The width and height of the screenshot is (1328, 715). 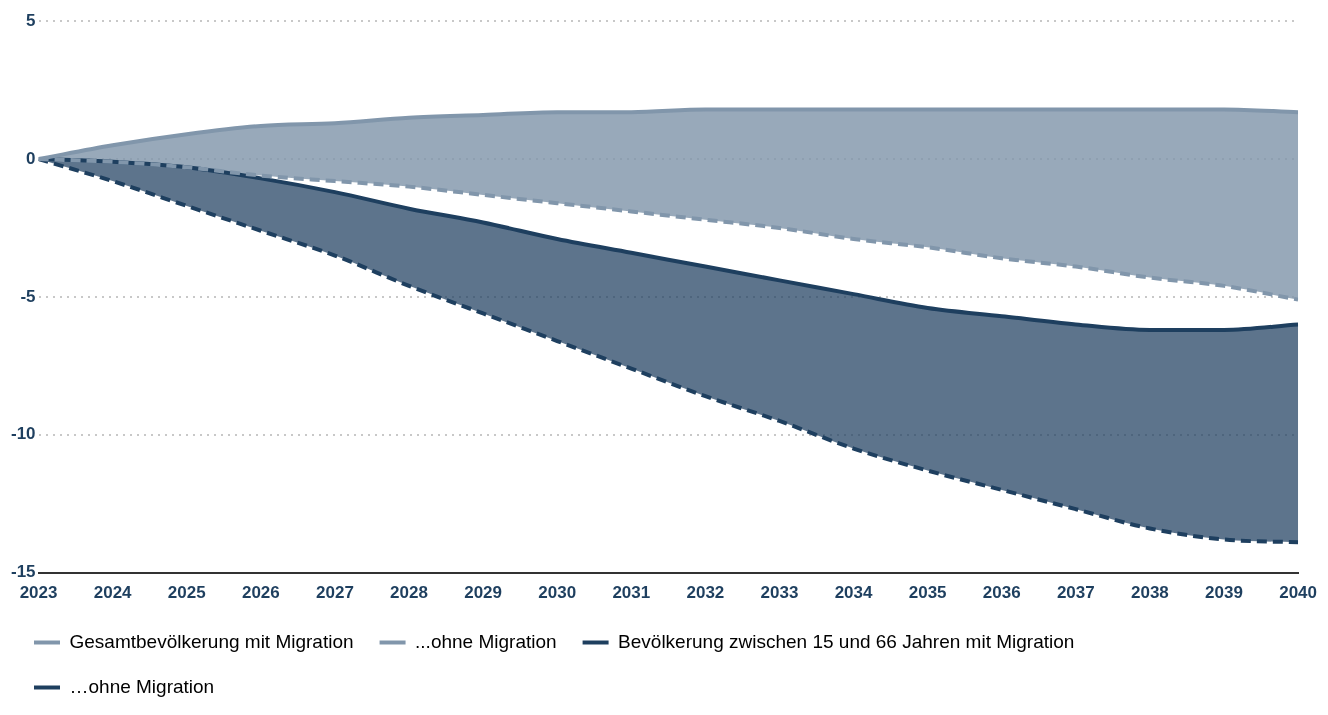 What do you see at coordinates (1150, 593) in the screenshot?
I see `x-tick-label: 2038` at bounding box center [1150, 593].